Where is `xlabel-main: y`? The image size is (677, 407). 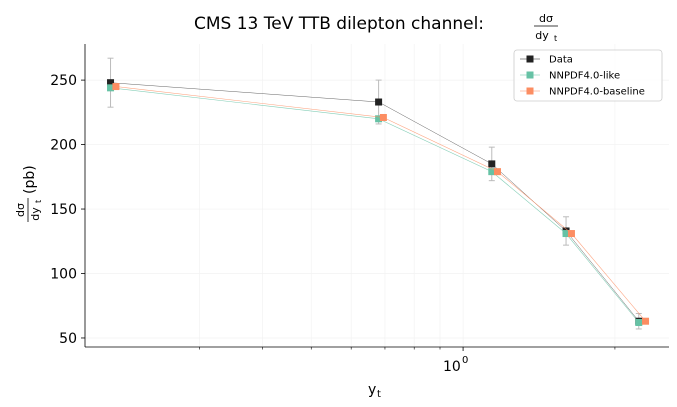 xlabel-main: y is located at coordinates (372, 390).